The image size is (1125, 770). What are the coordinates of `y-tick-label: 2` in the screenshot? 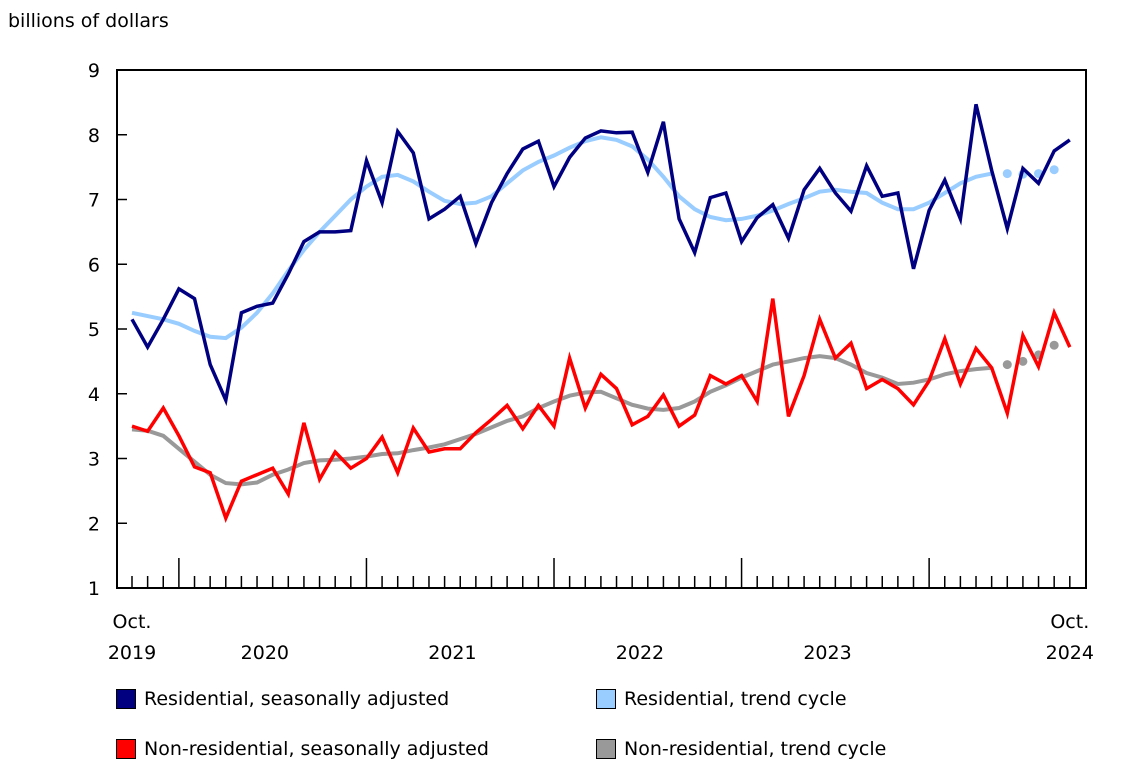 It's located at (94, 524).